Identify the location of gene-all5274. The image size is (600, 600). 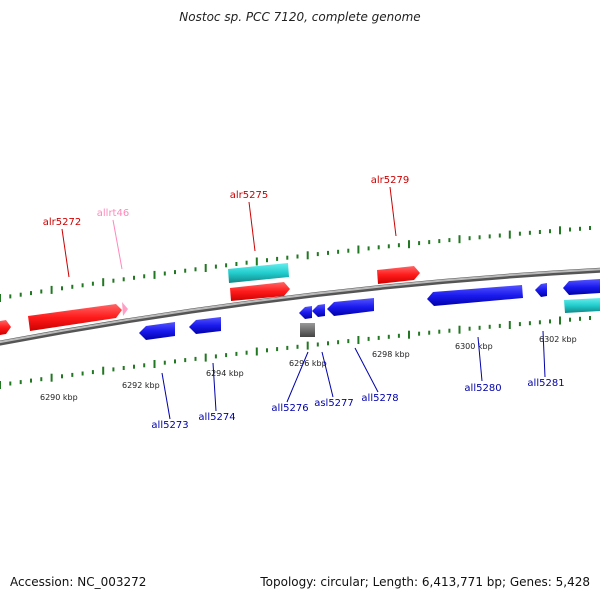
(205, 325).